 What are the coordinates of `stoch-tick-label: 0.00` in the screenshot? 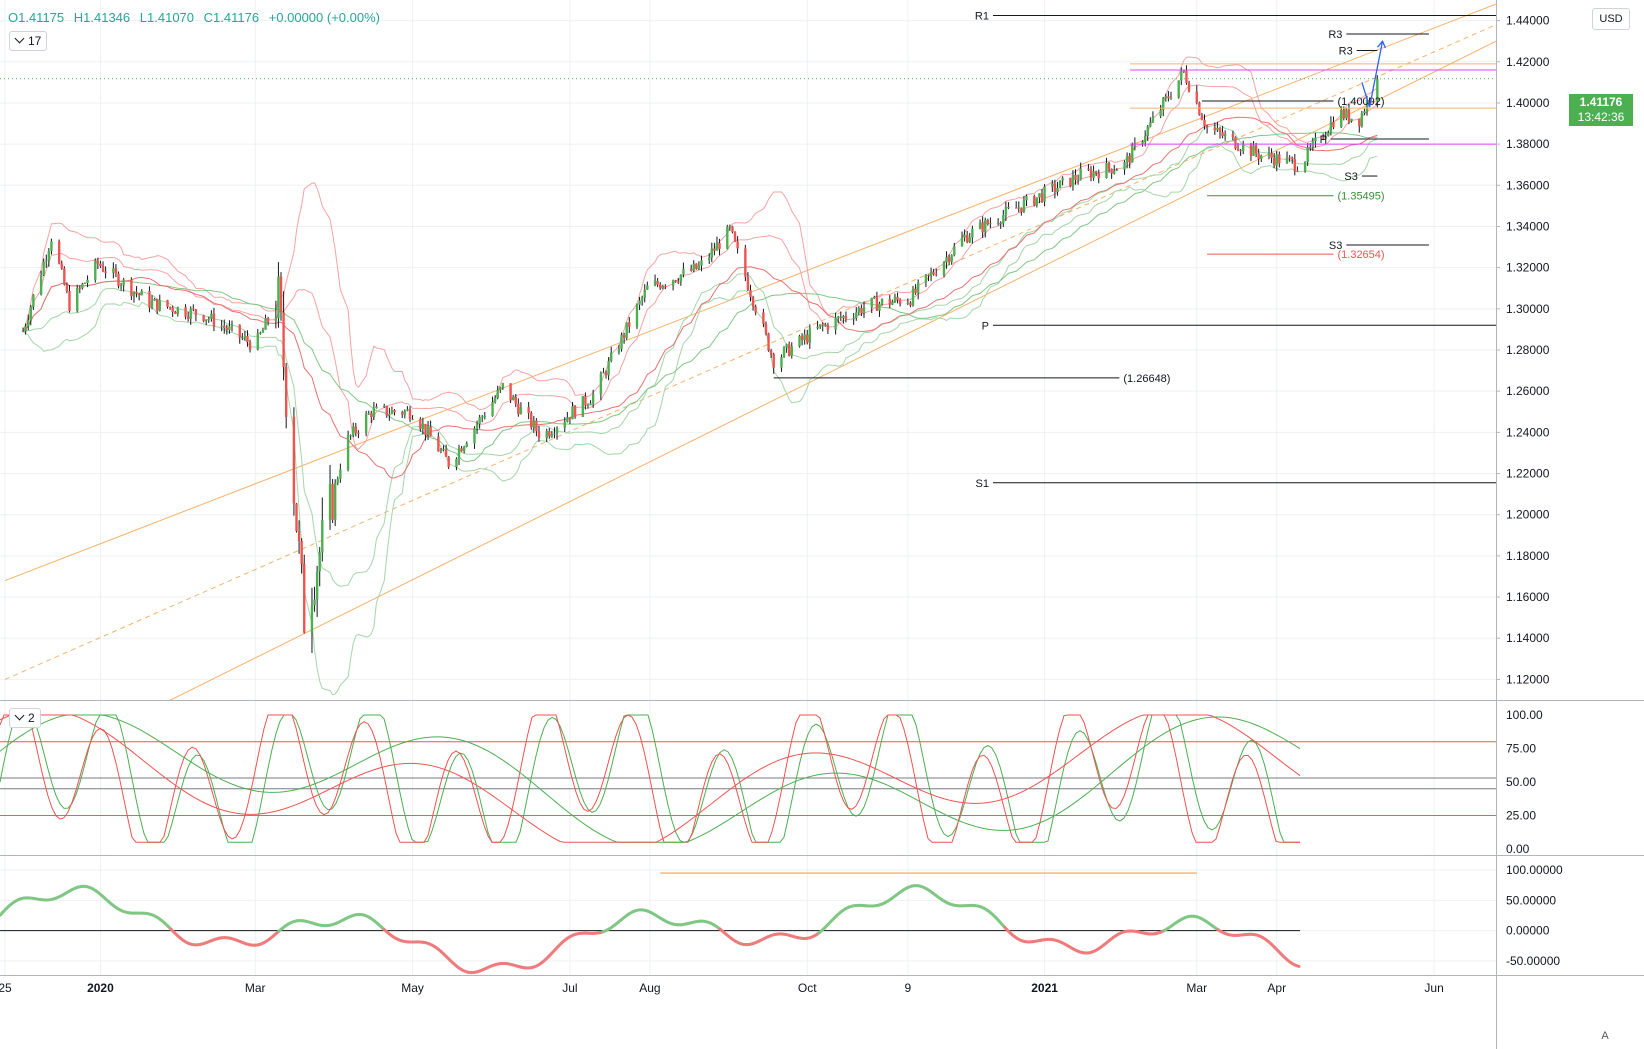 It's located at (1518, 849).